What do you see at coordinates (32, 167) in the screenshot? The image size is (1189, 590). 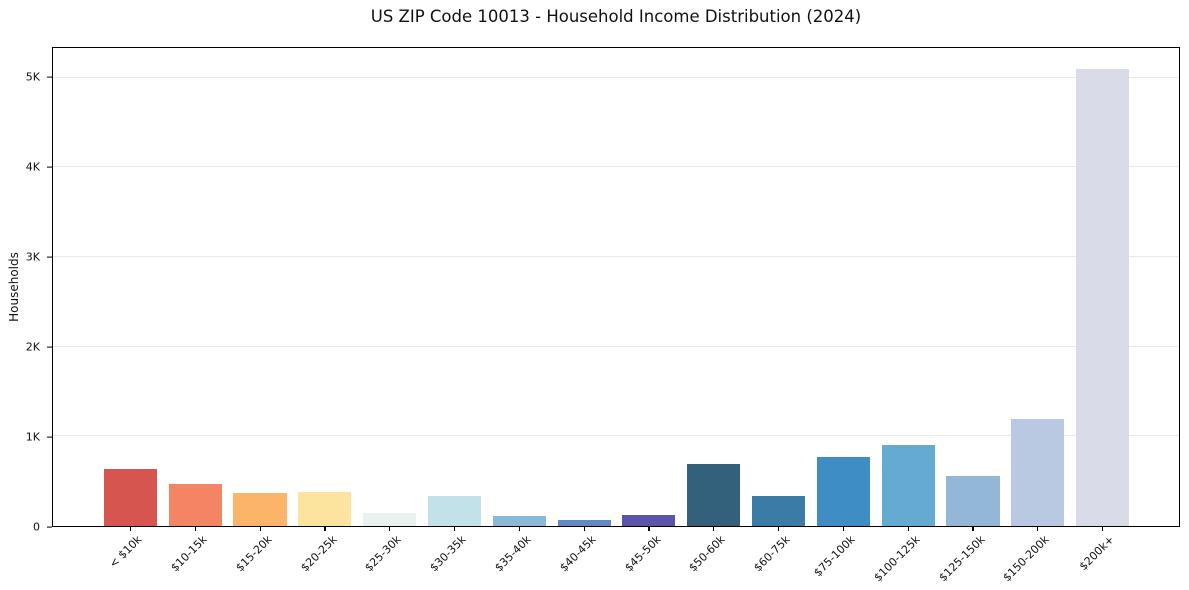 I see `y-tick-label-4K: 4K` at bounding box center [32, 167].